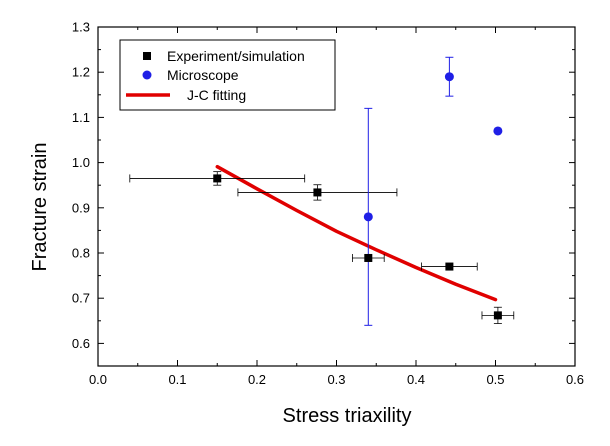 This screenshot has width=610, height=446. Describe the element at coordinates (81, 117) in the screenshot. I see `y-tick-label: 1.1` at that location.